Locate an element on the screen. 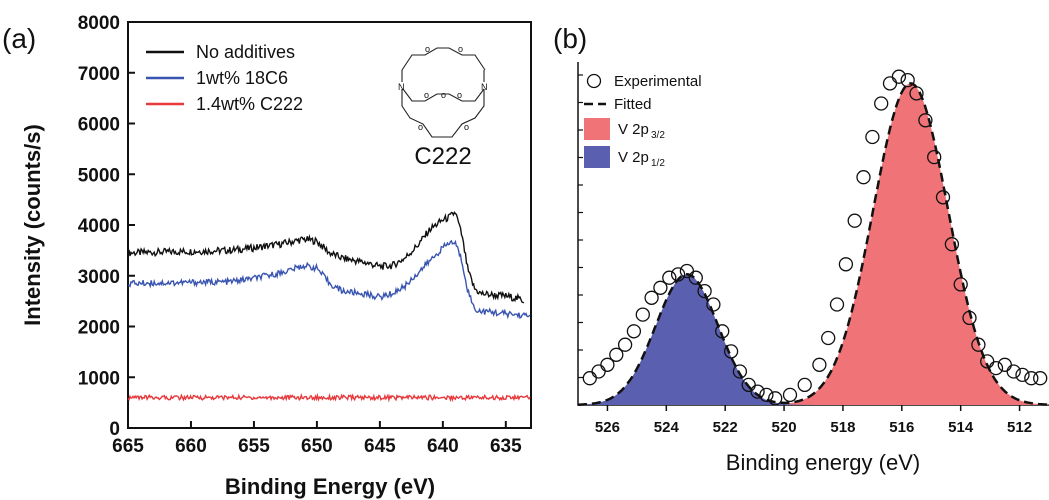  panel-b-legend-subscript: 3/2 is located at coordinates (658, 135).